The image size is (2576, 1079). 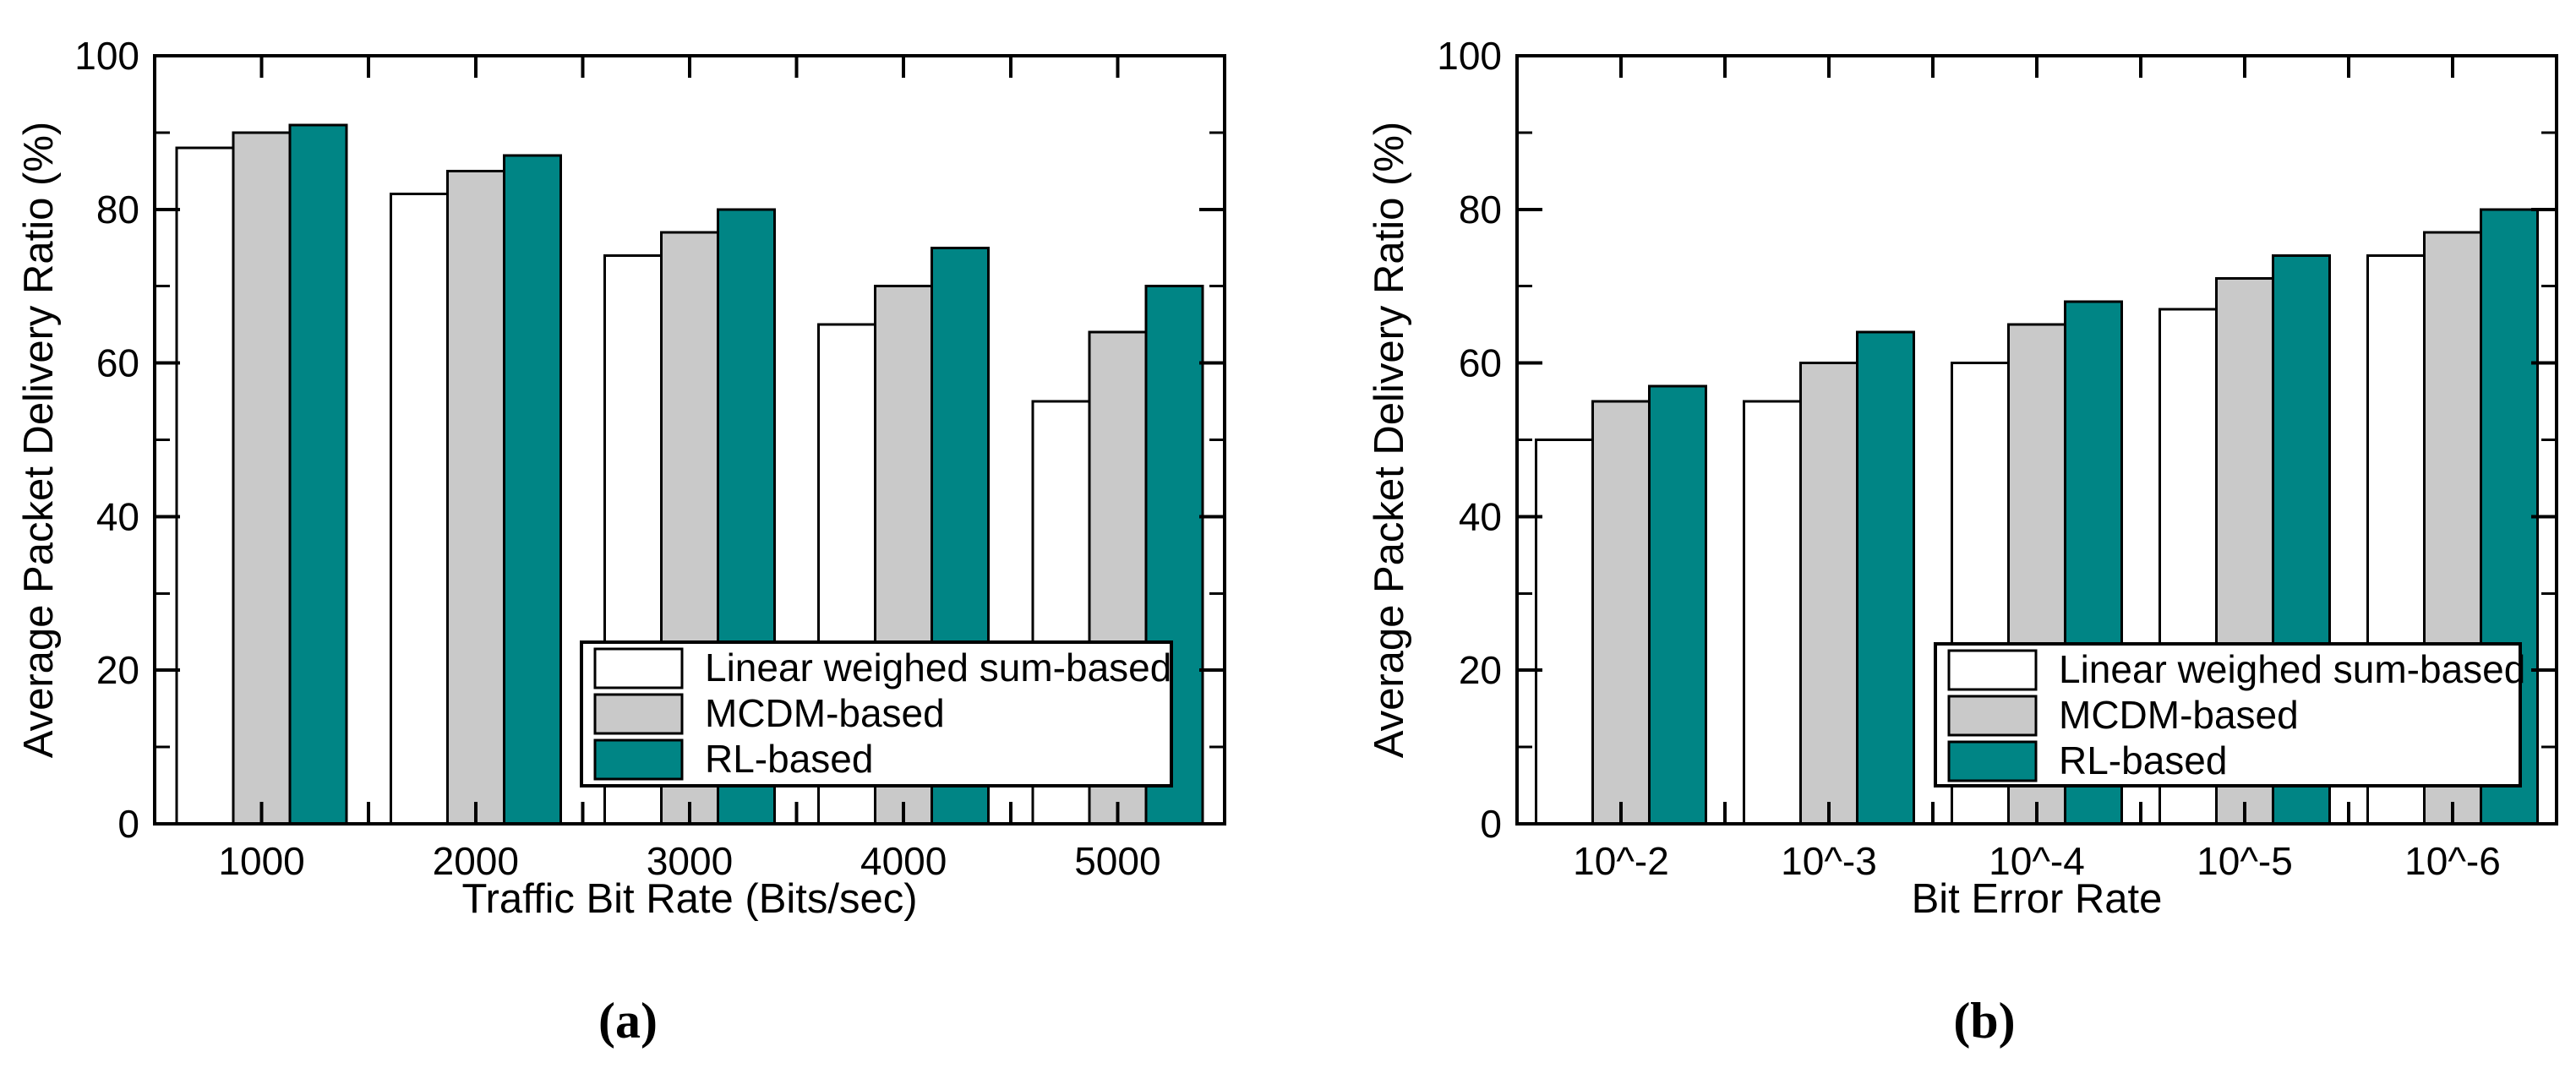 What do you see at coordinates (1984, 1021) in the screenshot?
I see `subfigure-caption: (b)` at bounding box center [1984, 1021].